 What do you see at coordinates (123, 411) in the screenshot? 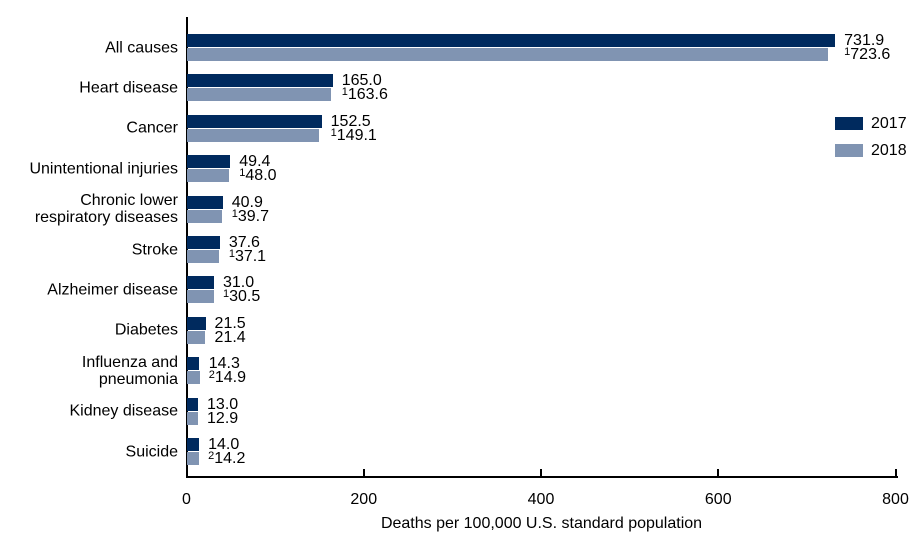
I see `category-label: Kidney disease` at bounding box center [123, 411].